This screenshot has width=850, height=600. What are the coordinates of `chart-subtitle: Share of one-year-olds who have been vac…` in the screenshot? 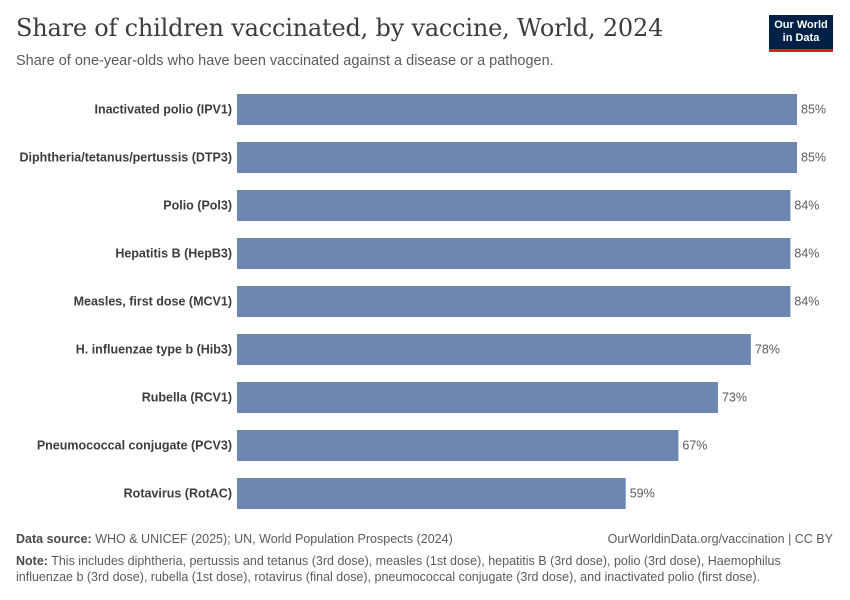 It's located at (285, 61).